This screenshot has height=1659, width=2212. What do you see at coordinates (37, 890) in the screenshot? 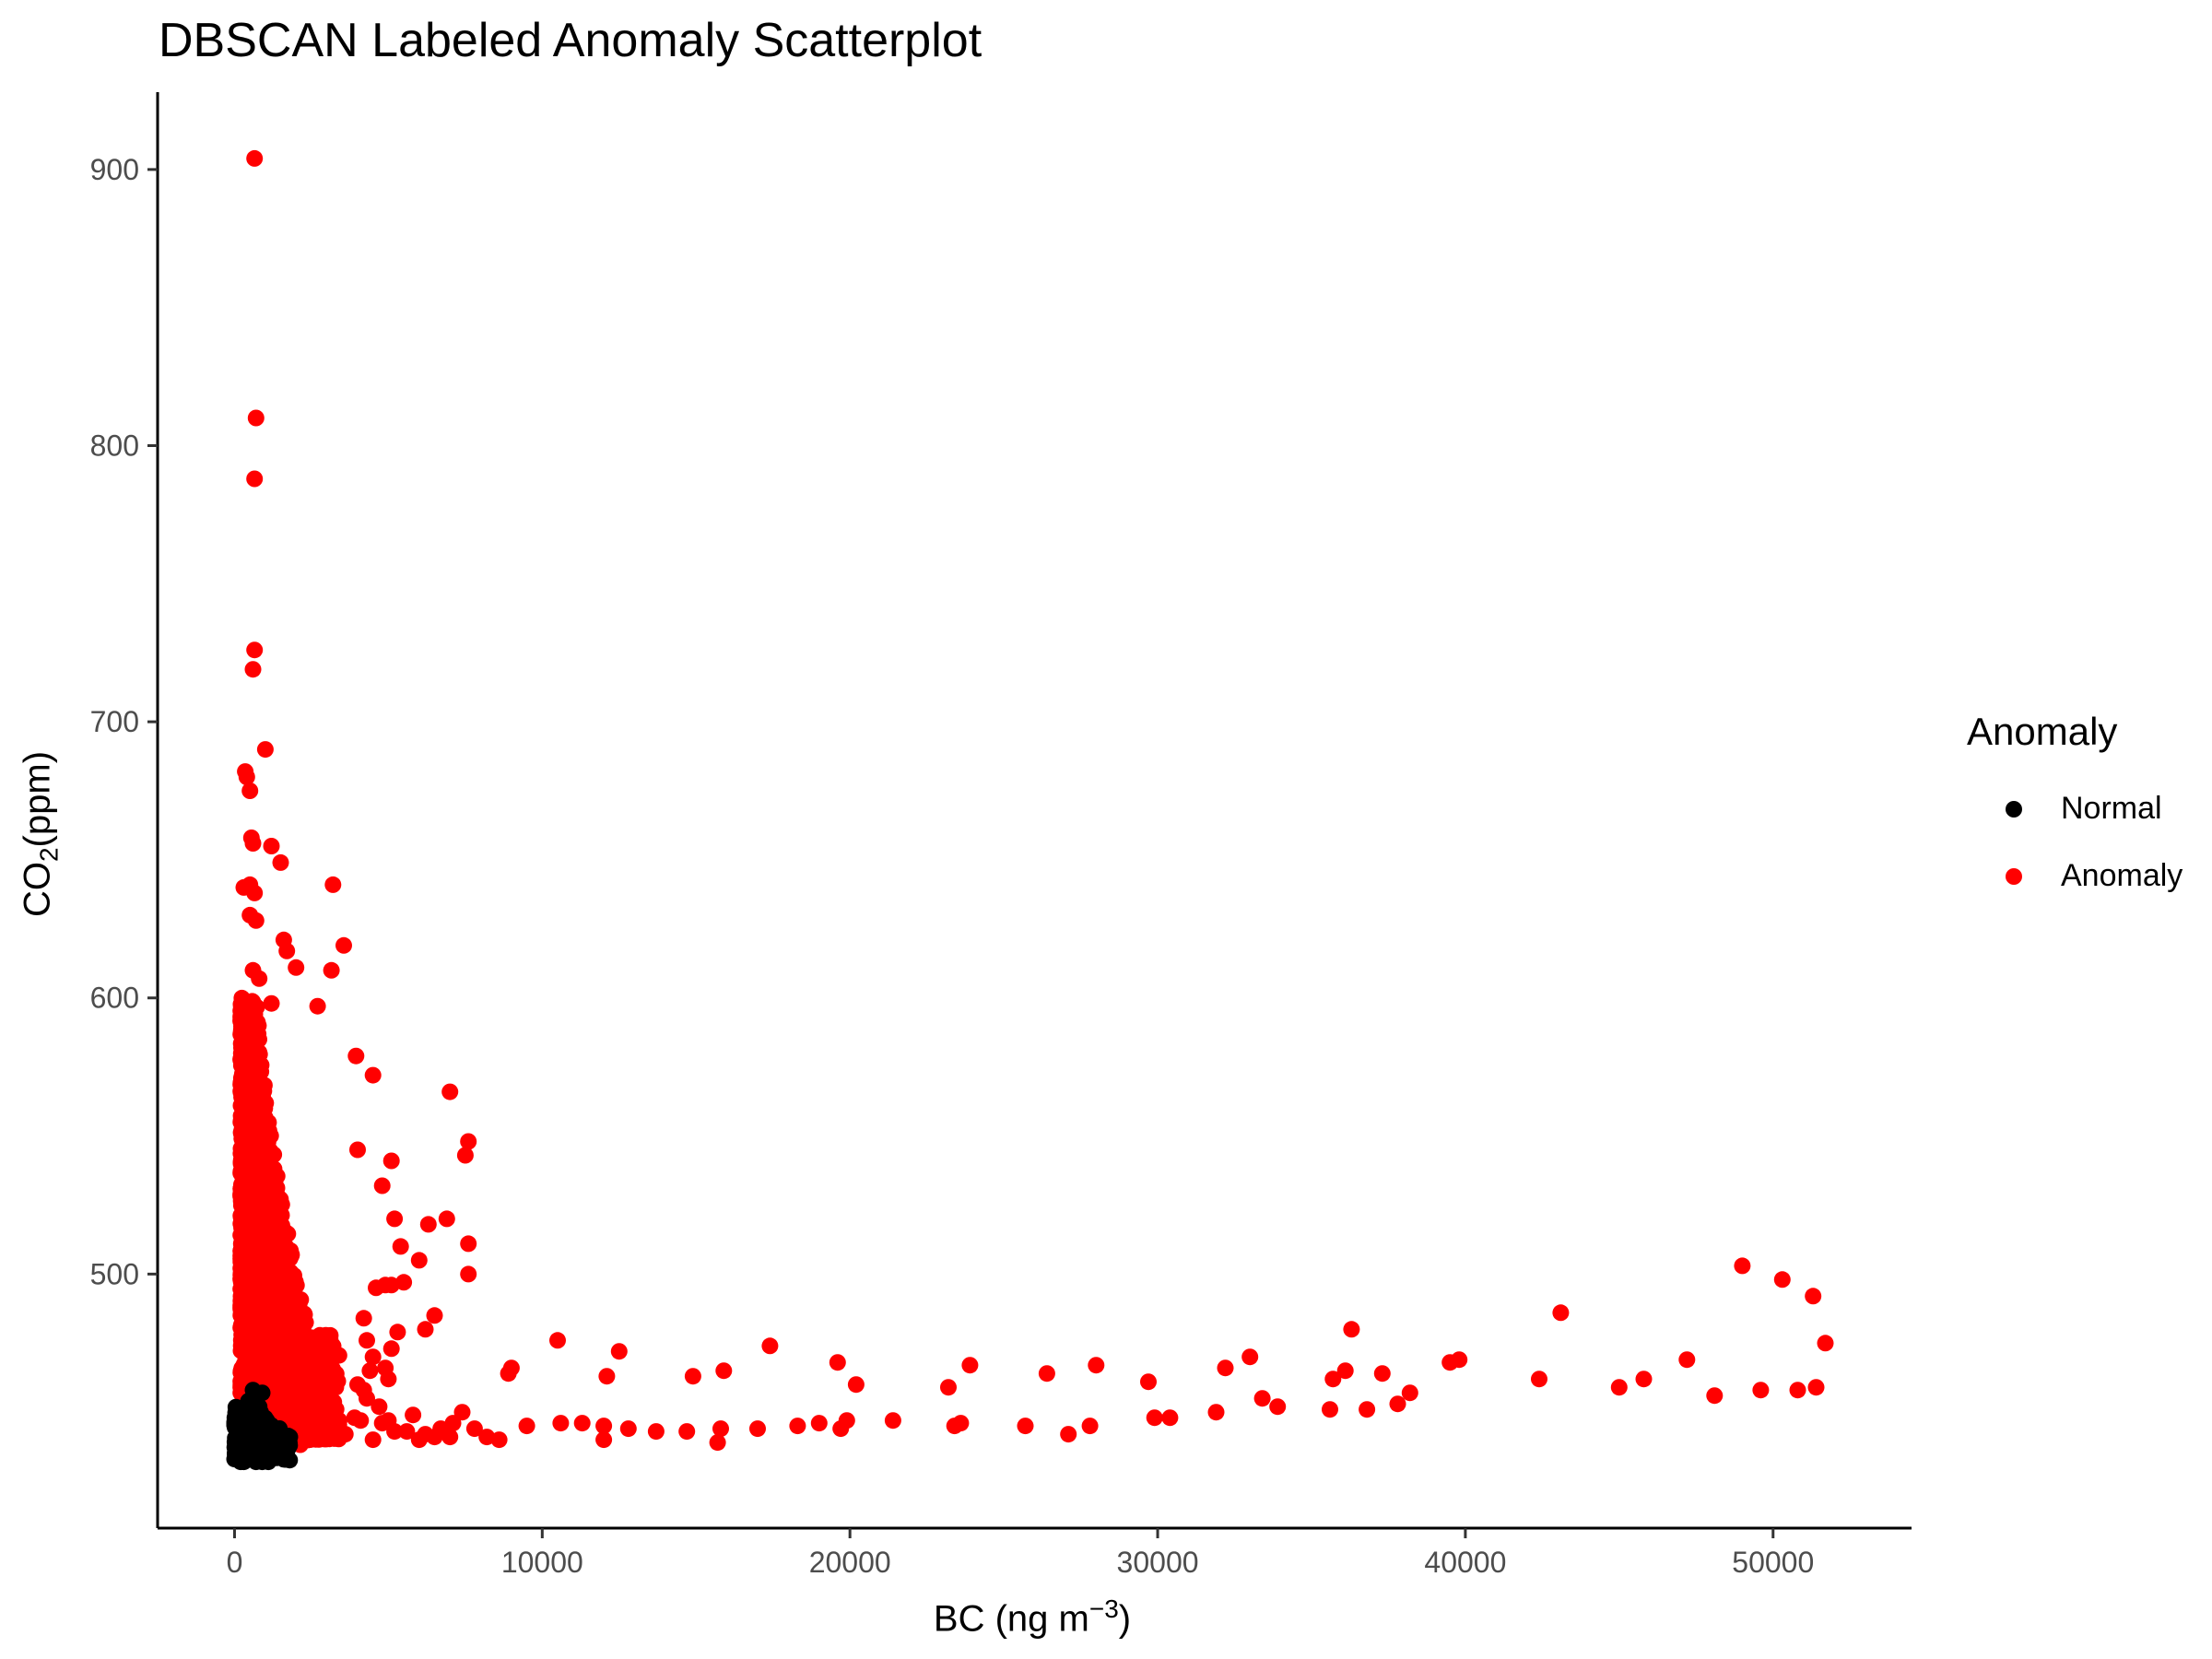
I see `y-axis-label-base: CO` at bounding box center [37, 890].